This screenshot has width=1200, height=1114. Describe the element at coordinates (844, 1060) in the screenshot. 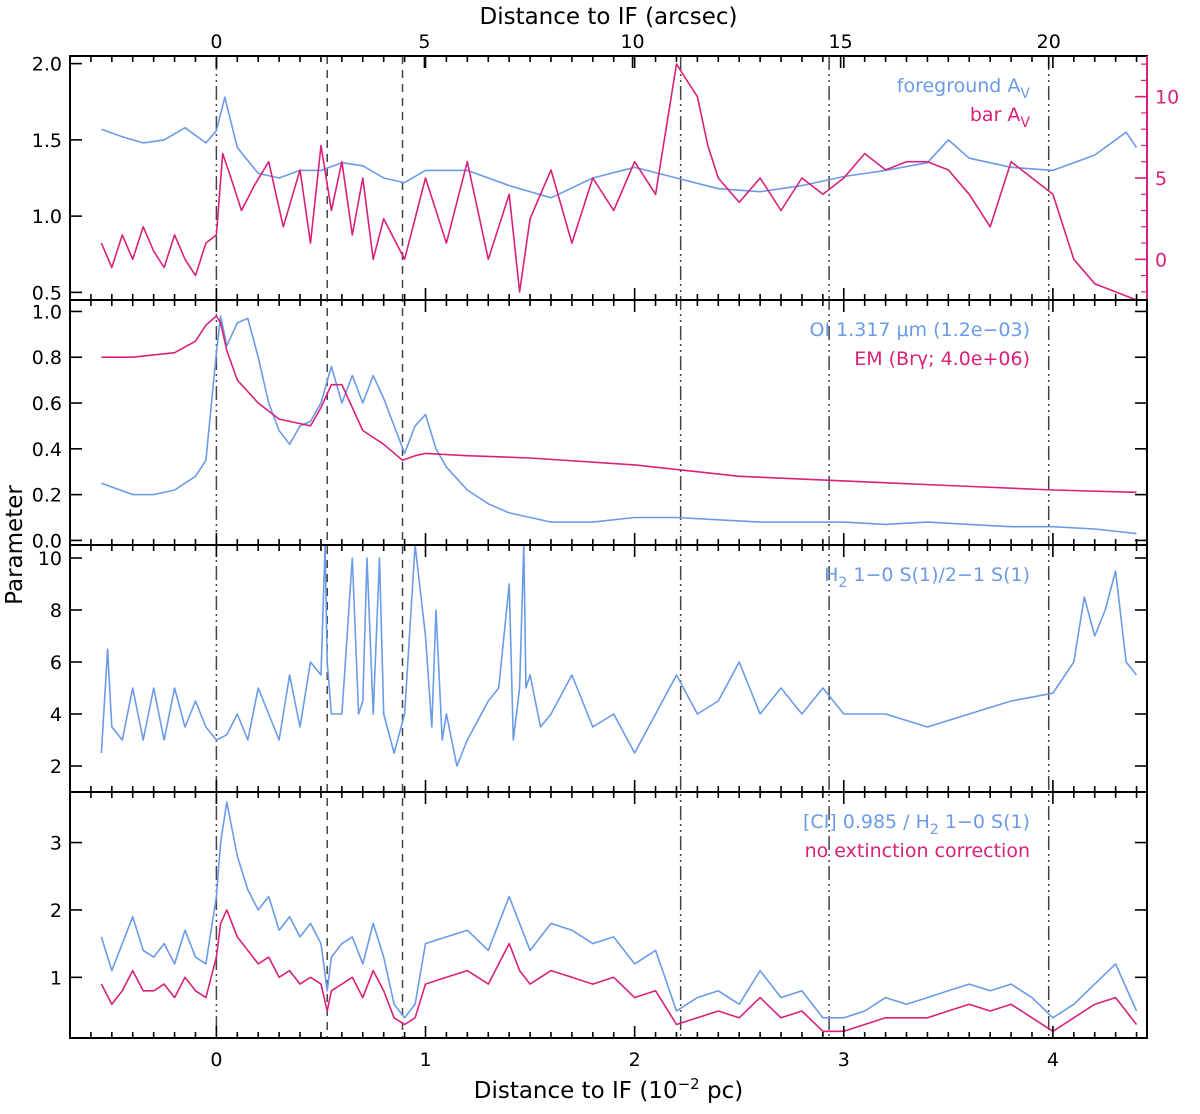

I see `xtick-label-3: 3` at that location.